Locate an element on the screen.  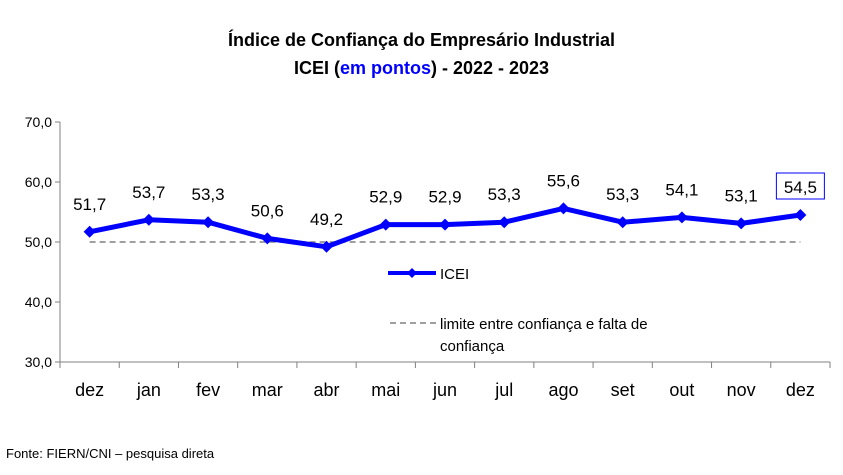
x-tick-label: jun is located at coordinates (444, 390).